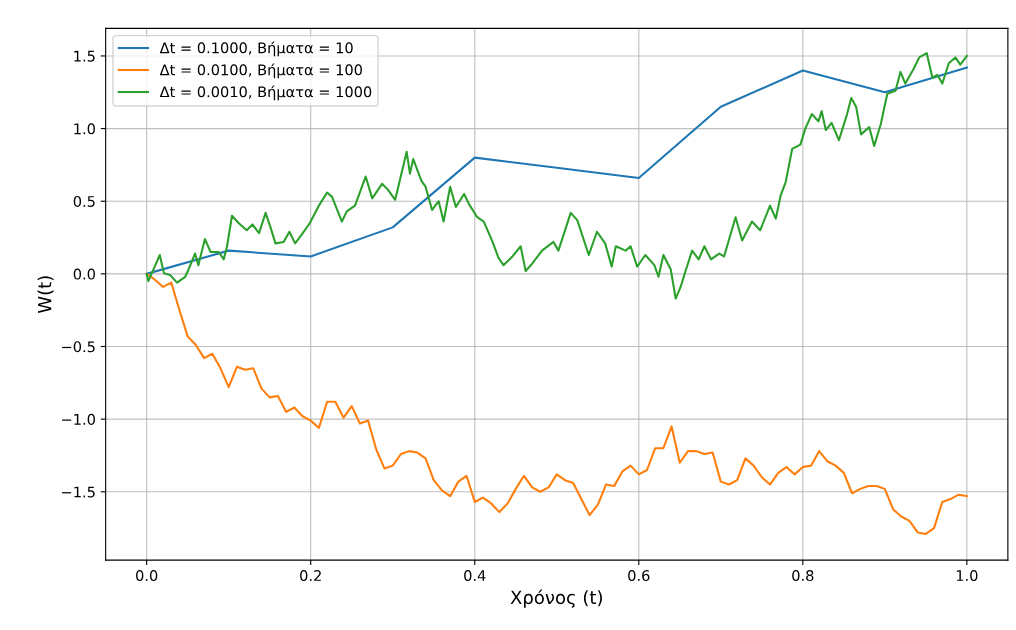  Describe the element at coordinates (310, 576) in the screenshot. I see `x-tick-label: 0.2` at that location.